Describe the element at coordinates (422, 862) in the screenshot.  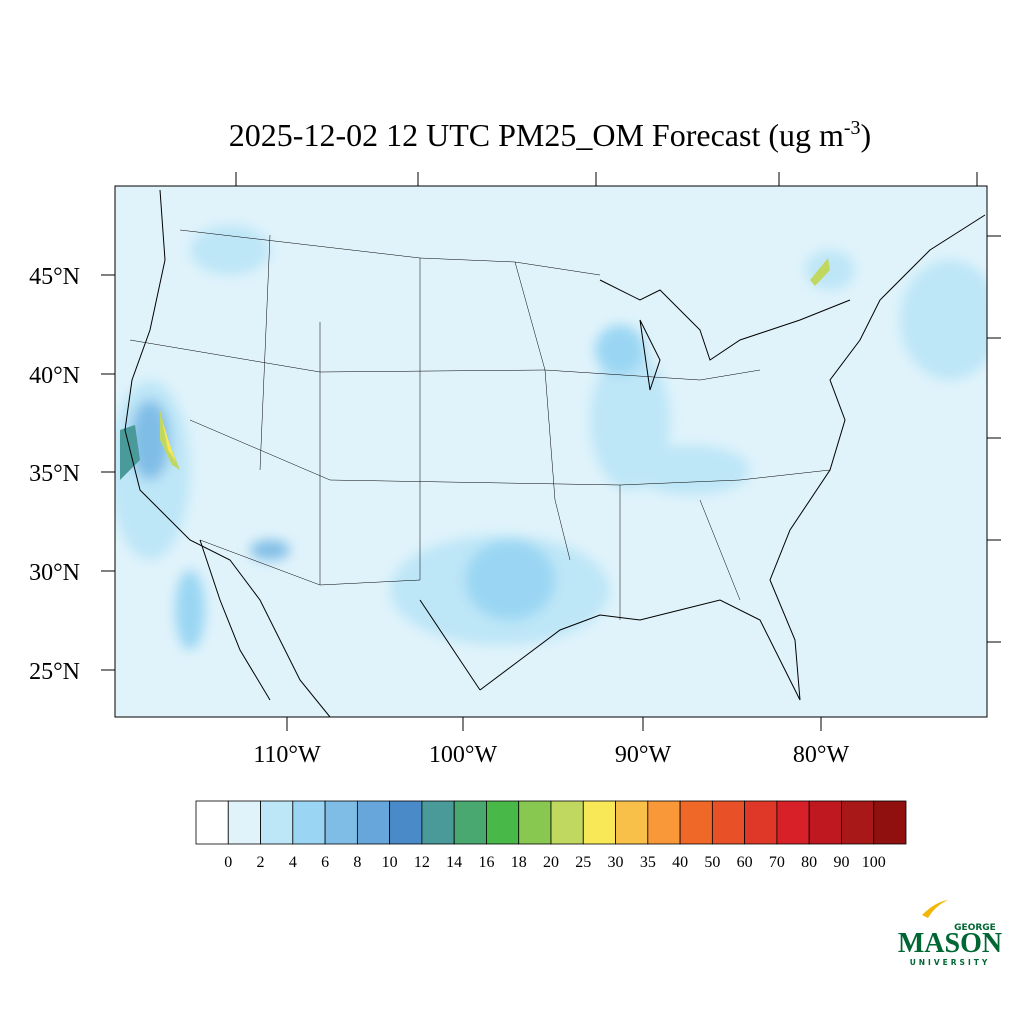
I see `colorbar-label: 12` at that location.